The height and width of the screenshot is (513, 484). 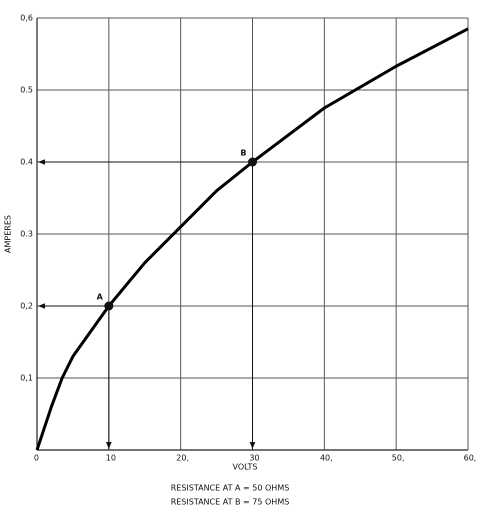 I want to click on y-tick-label: 0,2, so click(x=26, y=306).